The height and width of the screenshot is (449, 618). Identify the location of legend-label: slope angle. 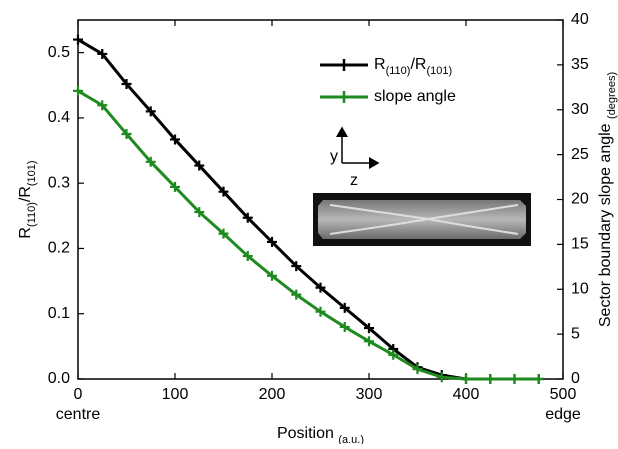
(415, 96).